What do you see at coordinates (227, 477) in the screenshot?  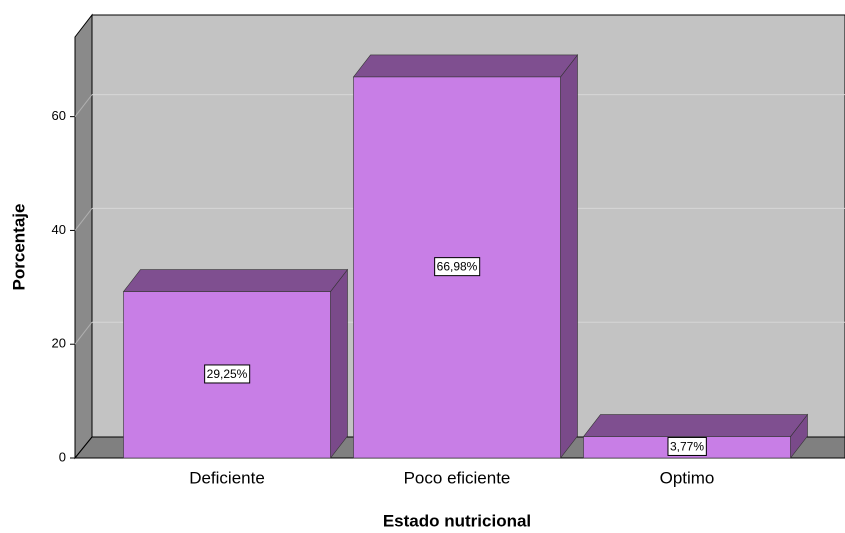 I see `x-tick-label: Deficiente` at bounding box center [227, 477].